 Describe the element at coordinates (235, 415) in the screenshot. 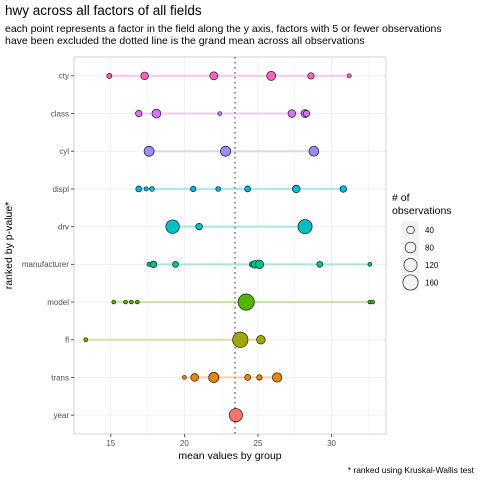

I see `point-year` at that location.